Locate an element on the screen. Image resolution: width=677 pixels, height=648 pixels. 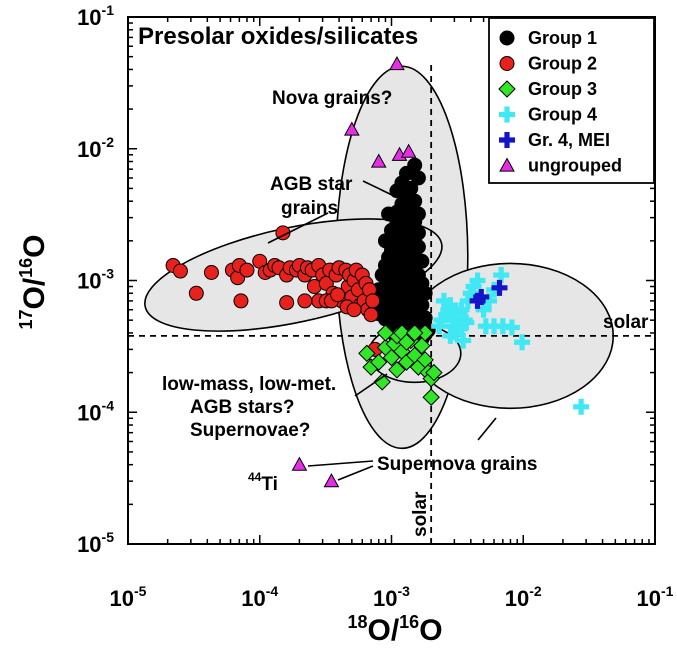
x-tick-label: 10⁻² is located at coordinates (523, 597).